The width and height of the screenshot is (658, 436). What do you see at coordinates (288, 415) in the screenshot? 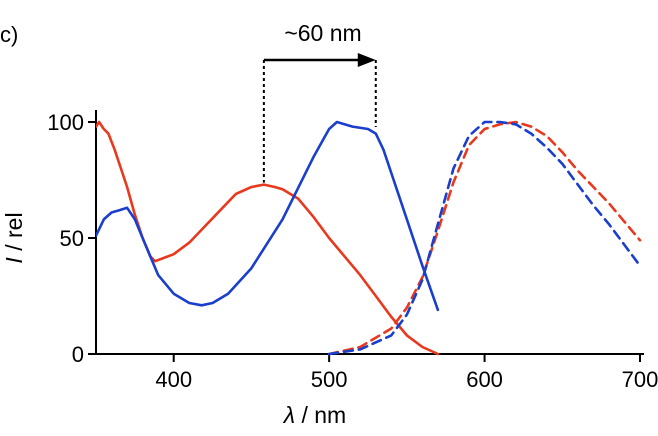
I see `x-axis-symbol: λ` at bounding box center [288, 415].